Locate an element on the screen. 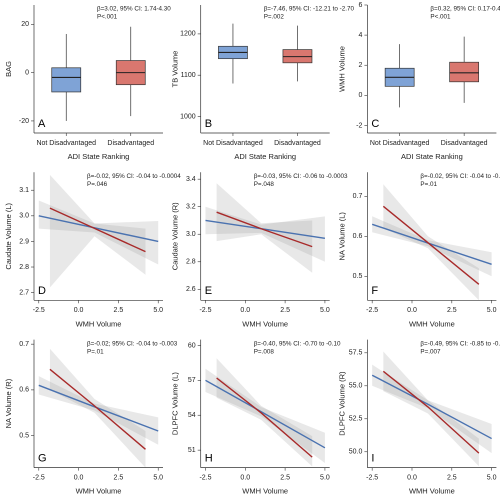 This screenshot has height=502, width=500. y-axis-label: WMH Volume is located at coordinates (341, 69).